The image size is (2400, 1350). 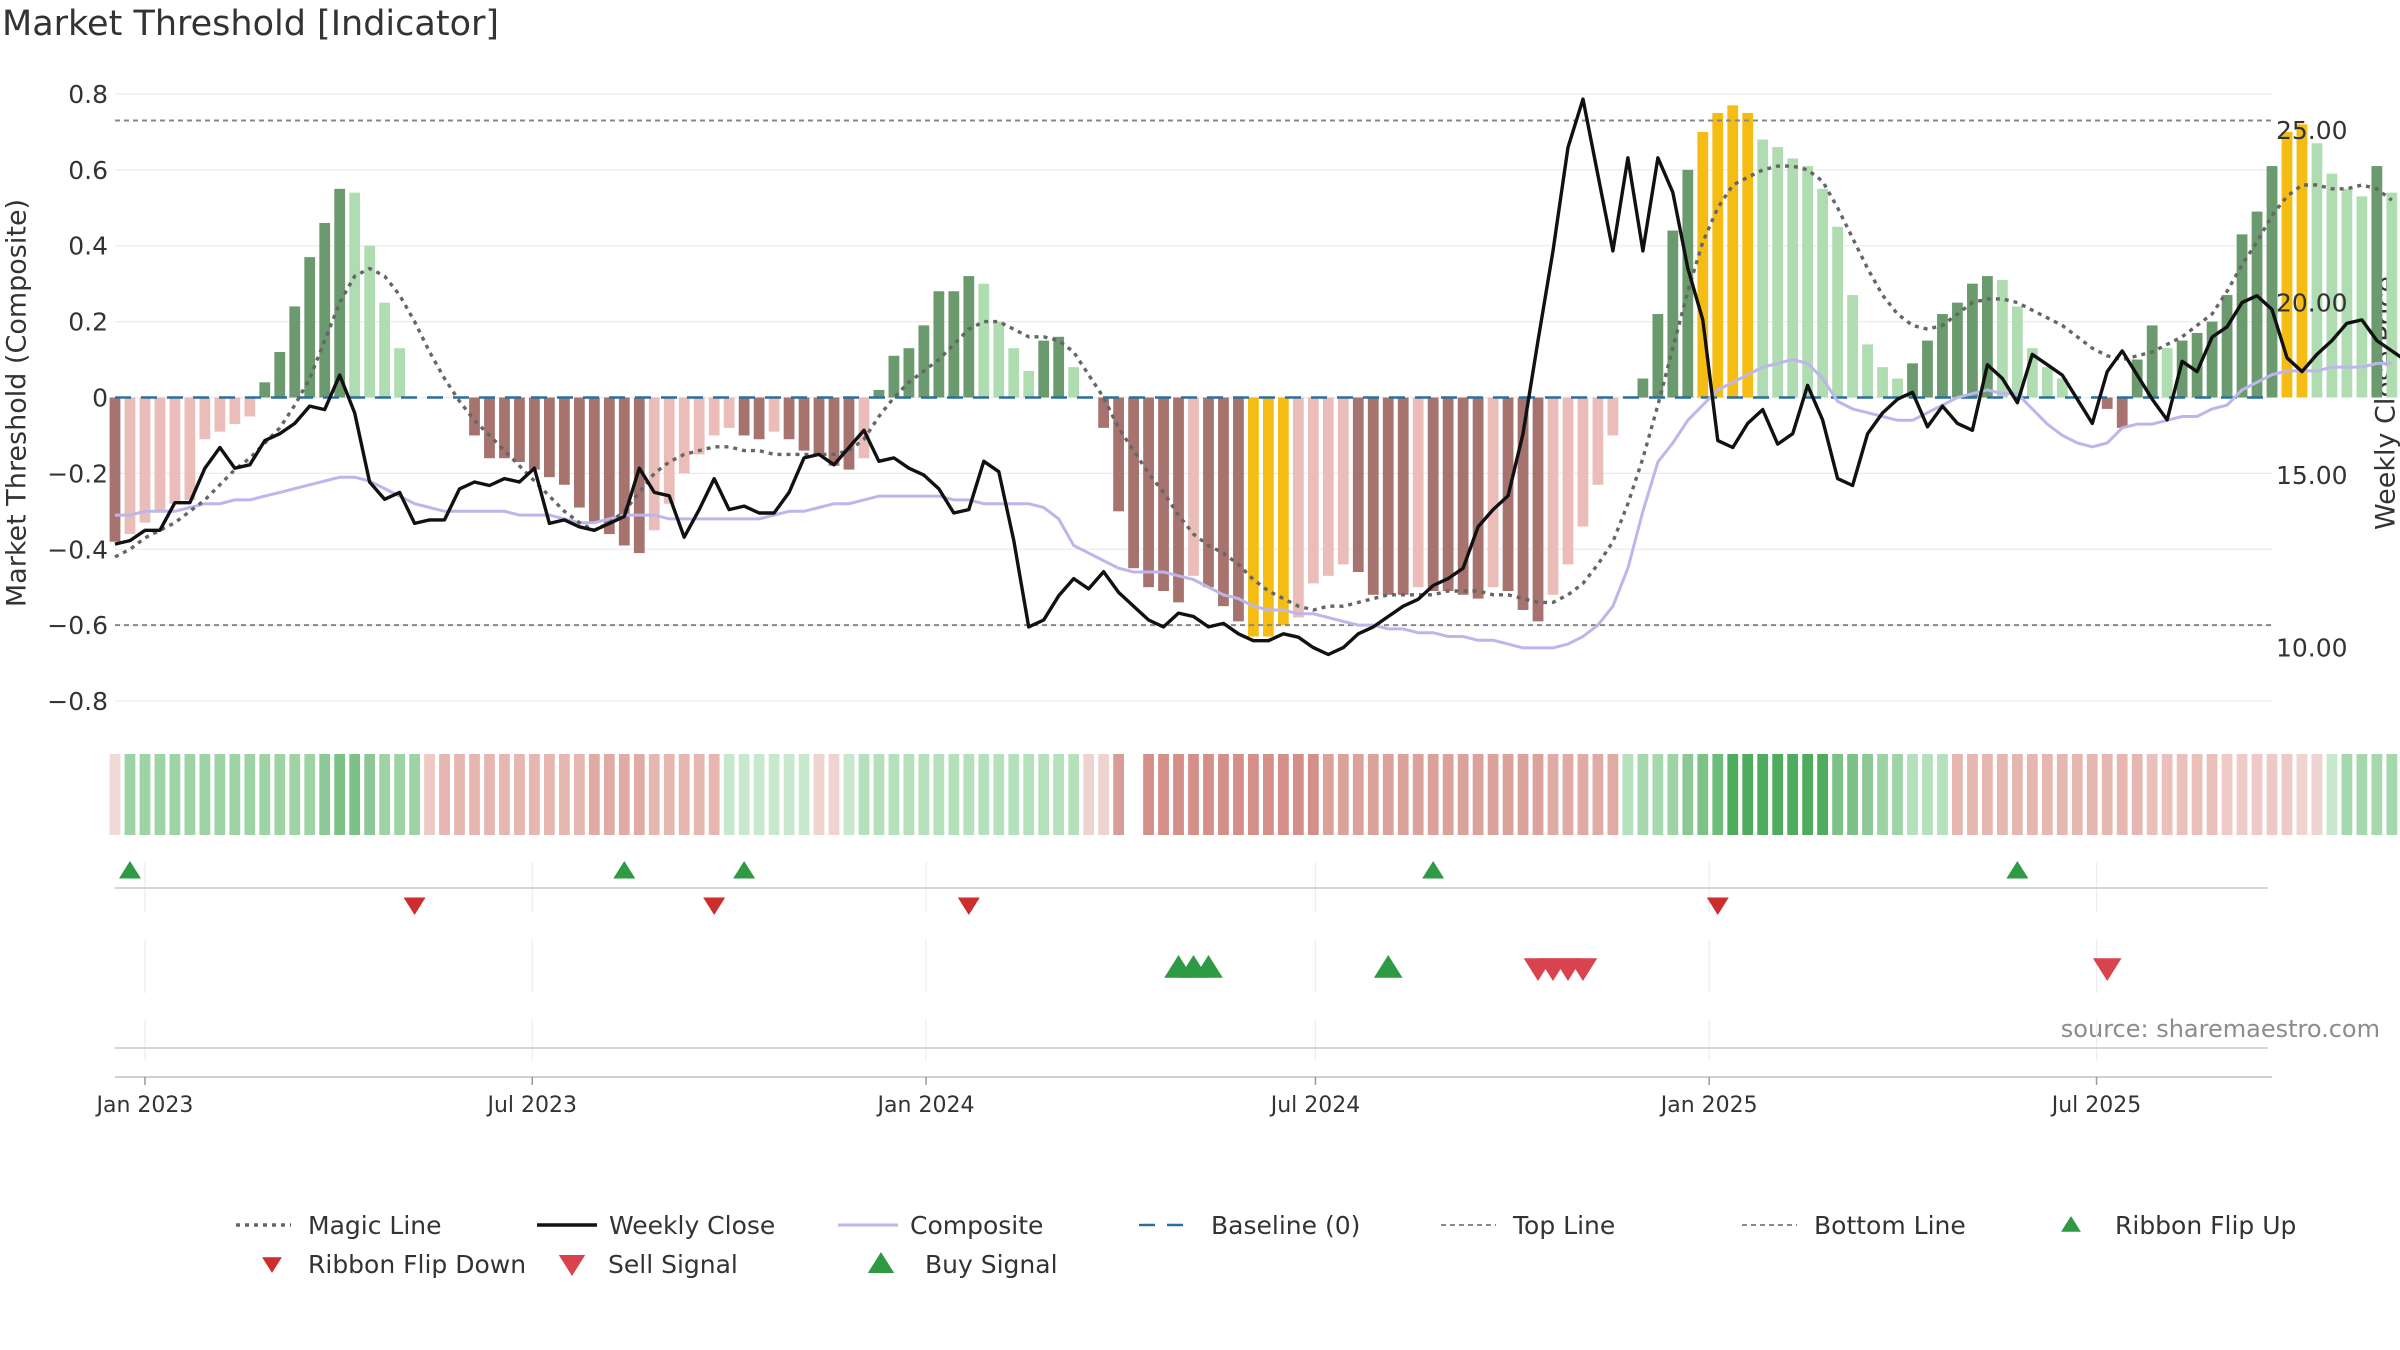 What do you see at coordinates (714, 906) in the screenshot?
I see `ribbon-flip-down-marker` at bounding box center [714, 906].